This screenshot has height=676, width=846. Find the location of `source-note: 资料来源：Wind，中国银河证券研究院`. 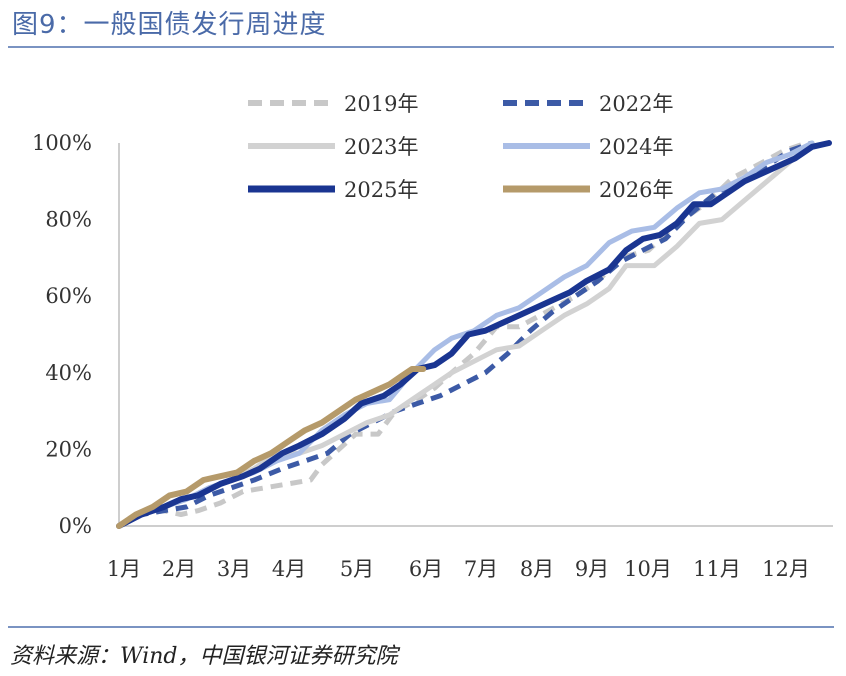

source-note: 资料来源：Wind，中国银河证券研究院 is located at coordinates (204, 656).